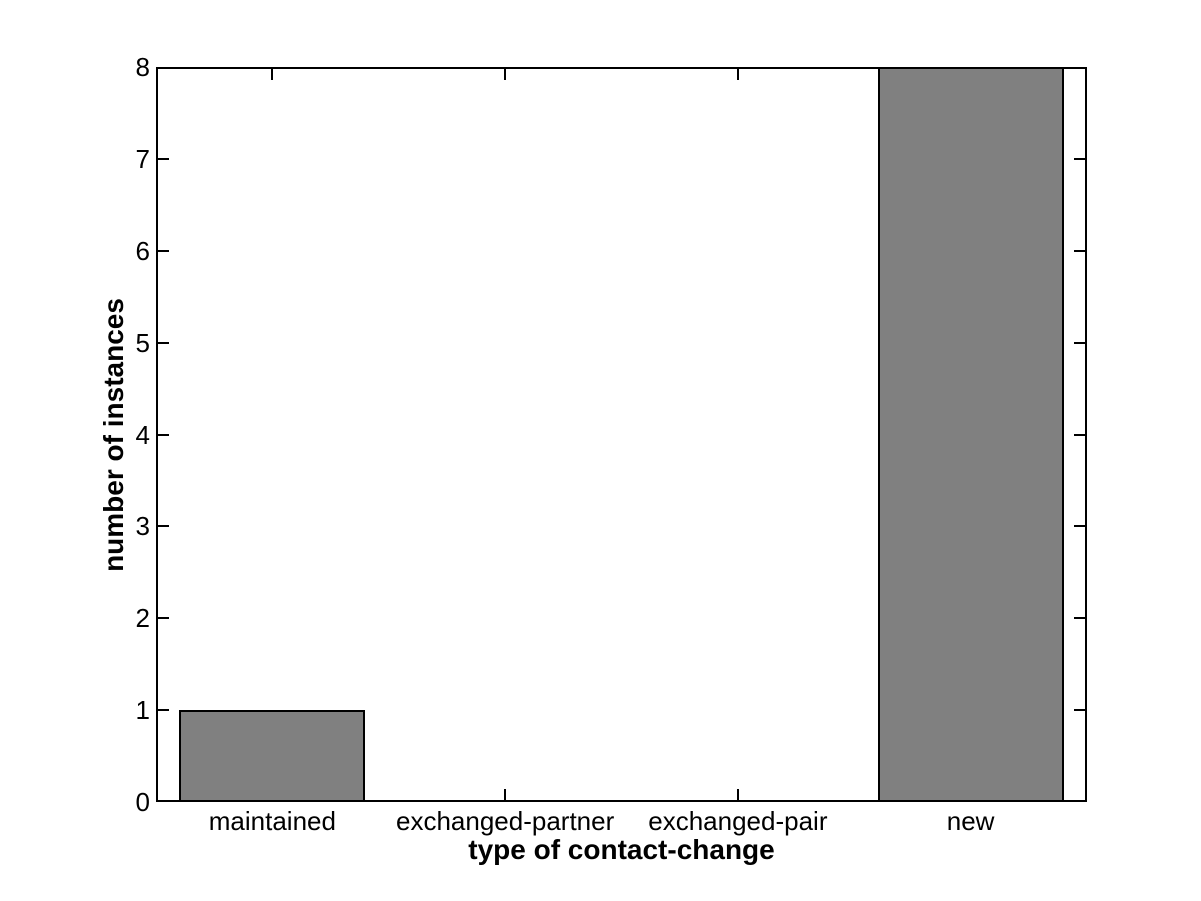  What do you see at coordinates (272, 756) in the screenshot?
I see `bar-maintained` at bounding box center [272, 756].